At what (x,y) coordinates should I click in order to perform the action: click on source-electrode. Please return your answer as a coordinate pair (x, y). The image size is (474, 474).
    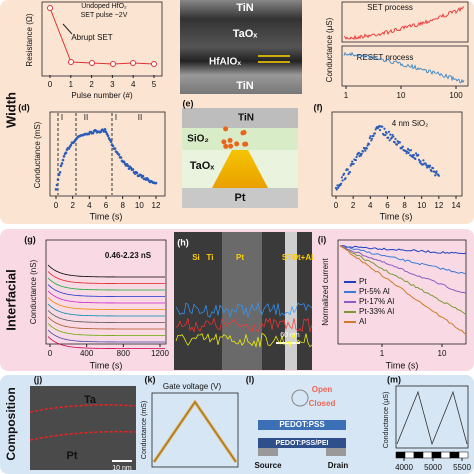
    Looking at the image, I should click on (268, 452).